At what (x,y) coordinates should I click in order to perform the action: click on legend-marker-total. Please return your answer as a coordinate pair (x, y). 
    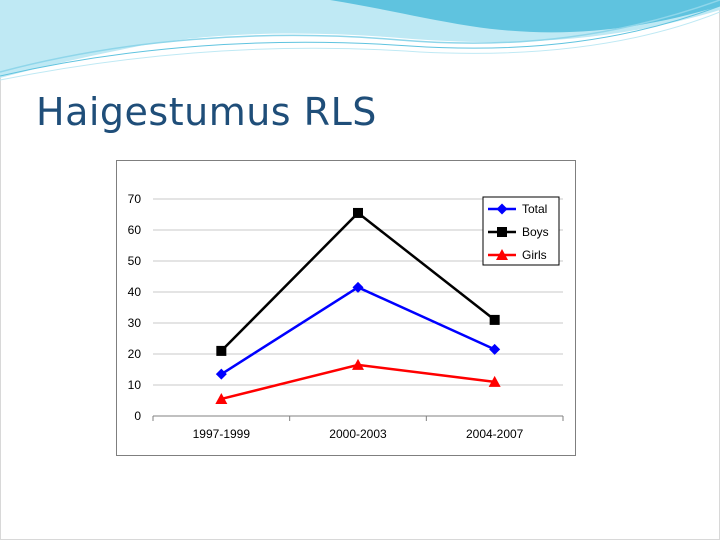
    Looking at the image, I should click on (502, 209).